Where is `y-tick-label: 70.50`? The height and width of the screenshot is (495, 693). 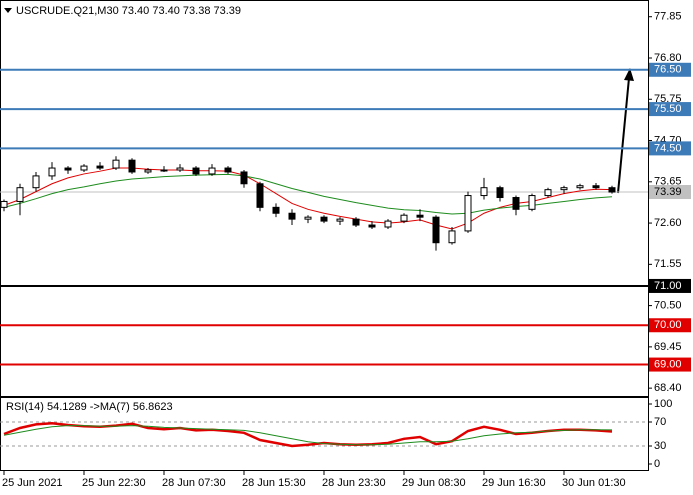 y-tick-label: 70.50 is located at coordinates (668, 306).